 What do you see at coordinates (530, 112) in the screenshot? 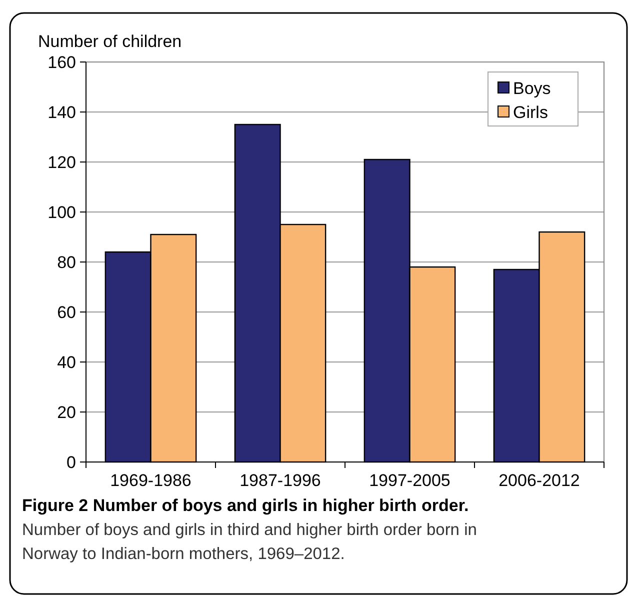
I see `legend-label: Girls` at bounding box center [530, 112].